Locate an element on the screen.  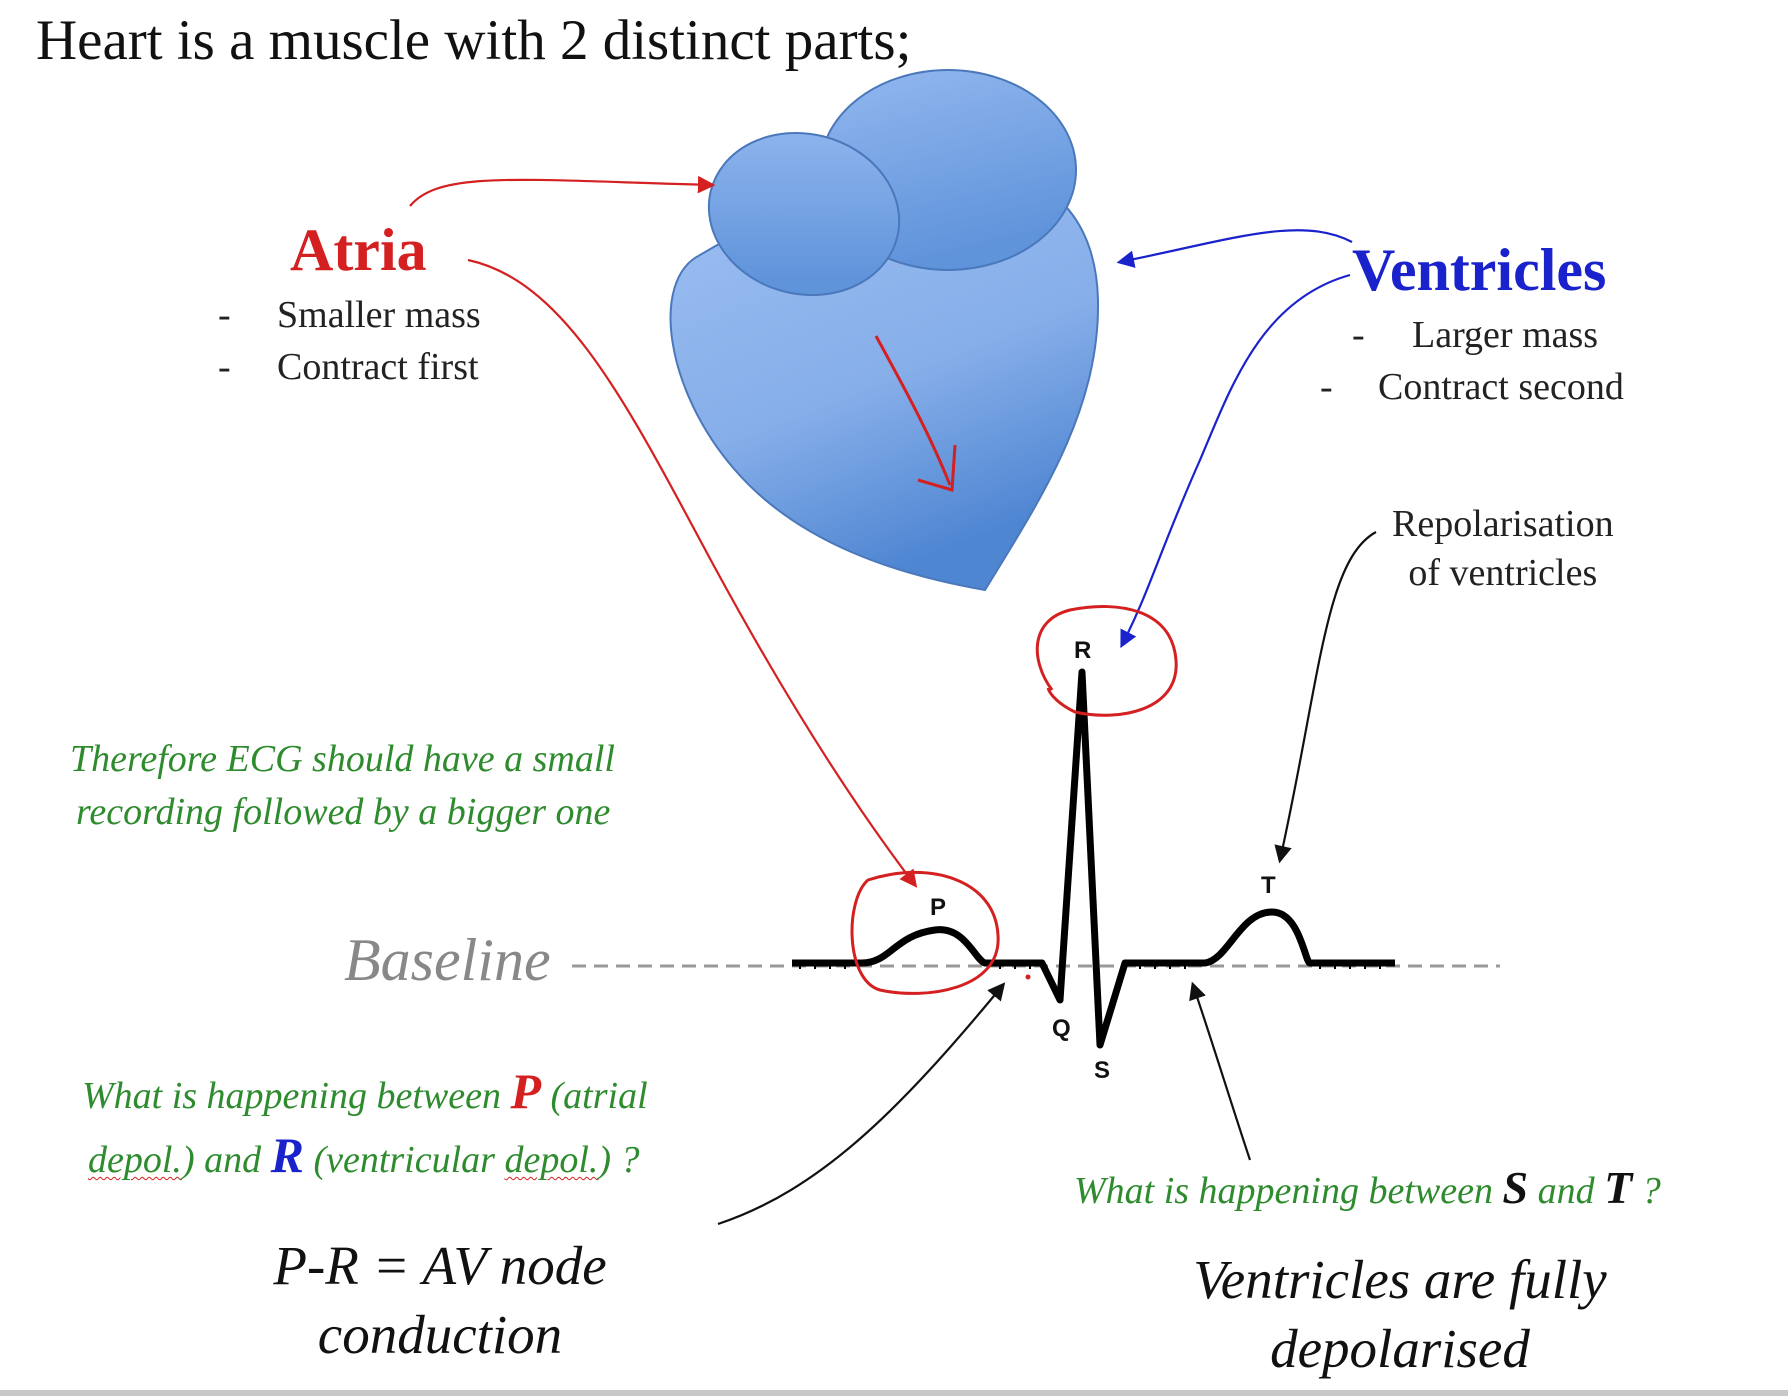
pr-question-depol-1: depol. is located at coordinates (135, 1160).